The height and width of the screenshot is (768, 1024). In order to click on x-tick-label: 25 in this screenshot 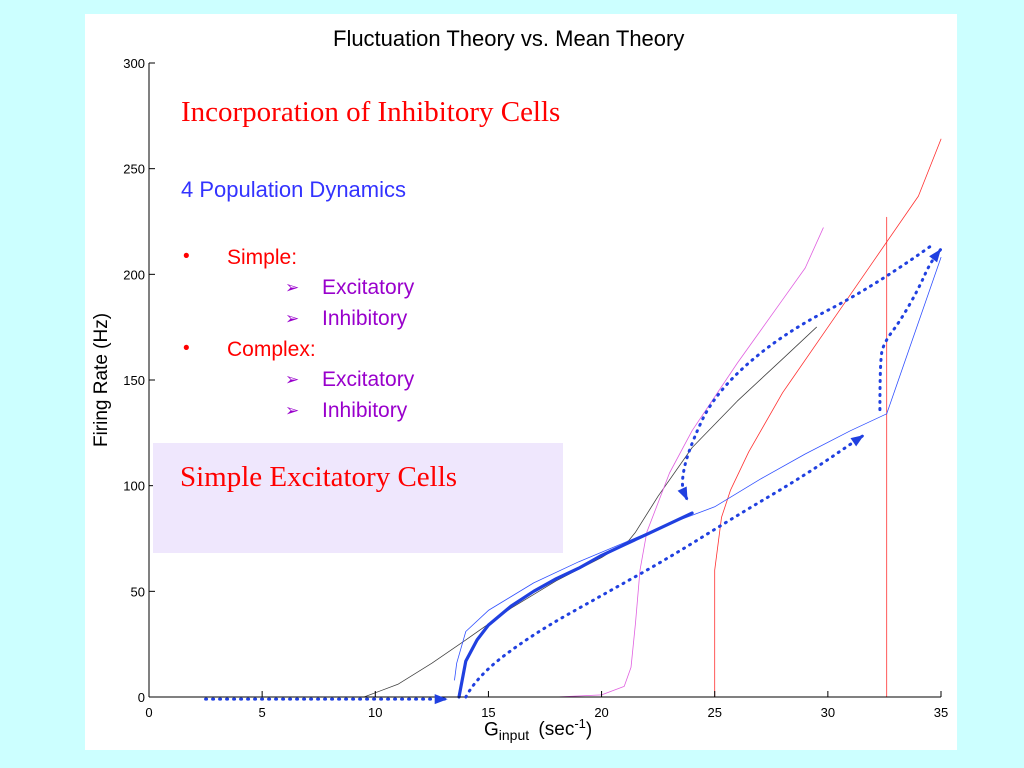, I will do `click(714, 712)`.